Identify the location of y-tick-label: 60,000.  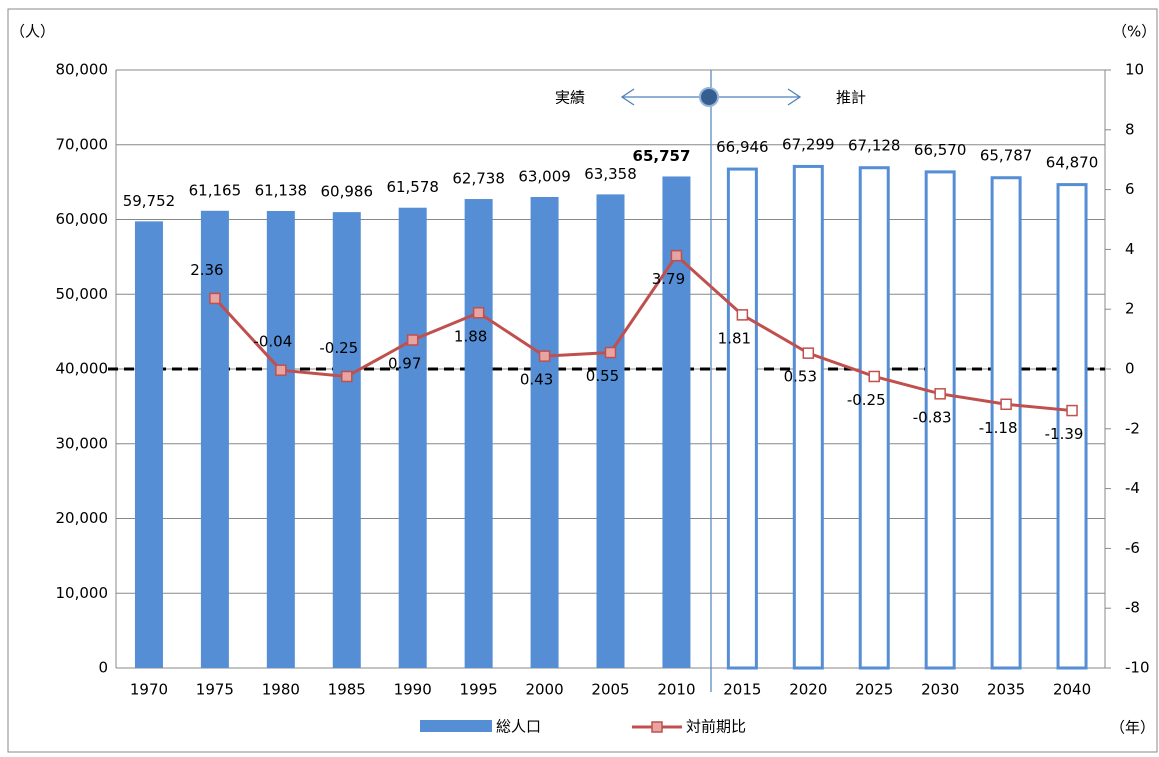
(82, 219).